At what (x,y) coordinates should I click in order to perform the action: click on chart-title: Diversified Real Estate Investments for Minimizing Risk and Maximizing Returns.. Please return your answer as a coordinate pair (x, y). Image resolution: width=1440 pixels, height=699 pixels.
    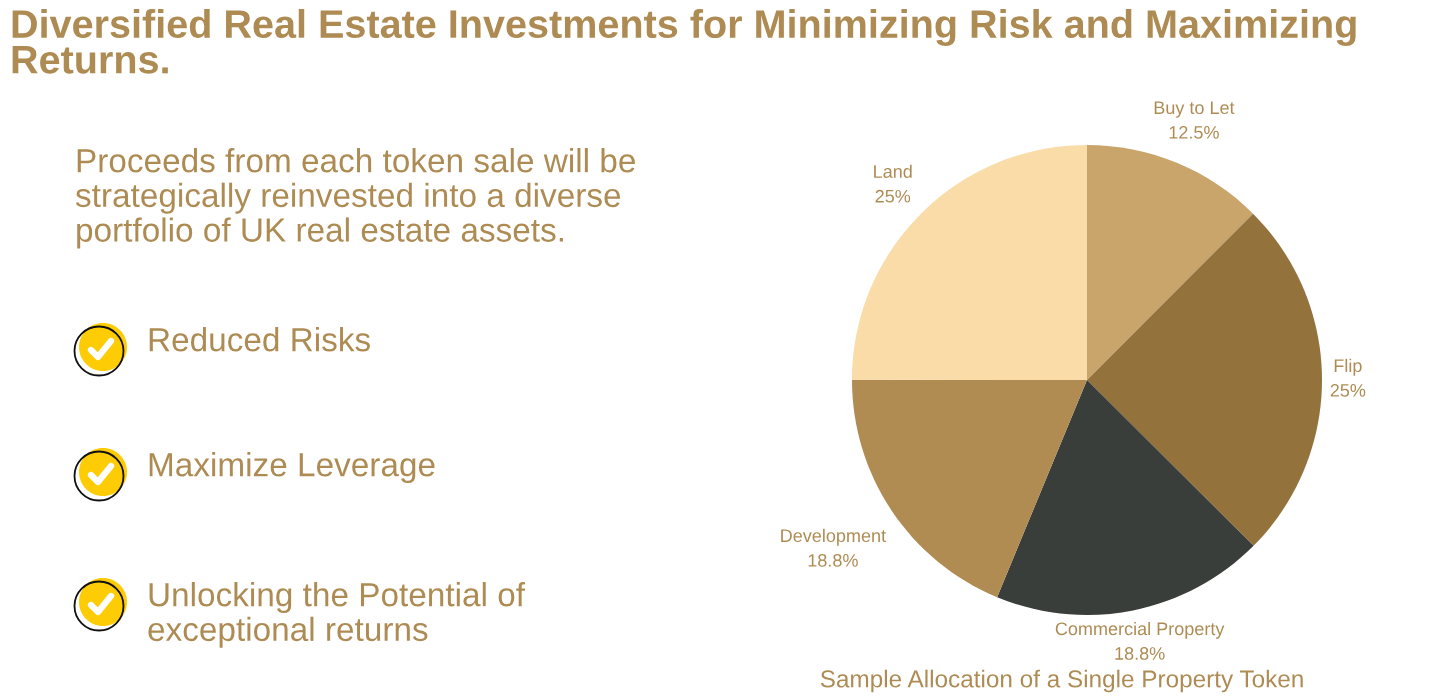
    Looking at the image, I should click on (684, 41).